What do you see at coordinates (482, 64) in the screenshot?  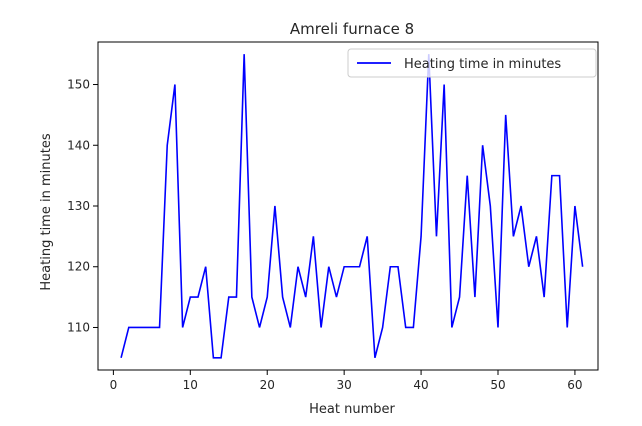 I see `legend-label: Heating time in minutes` at bounding box center [482, 64].